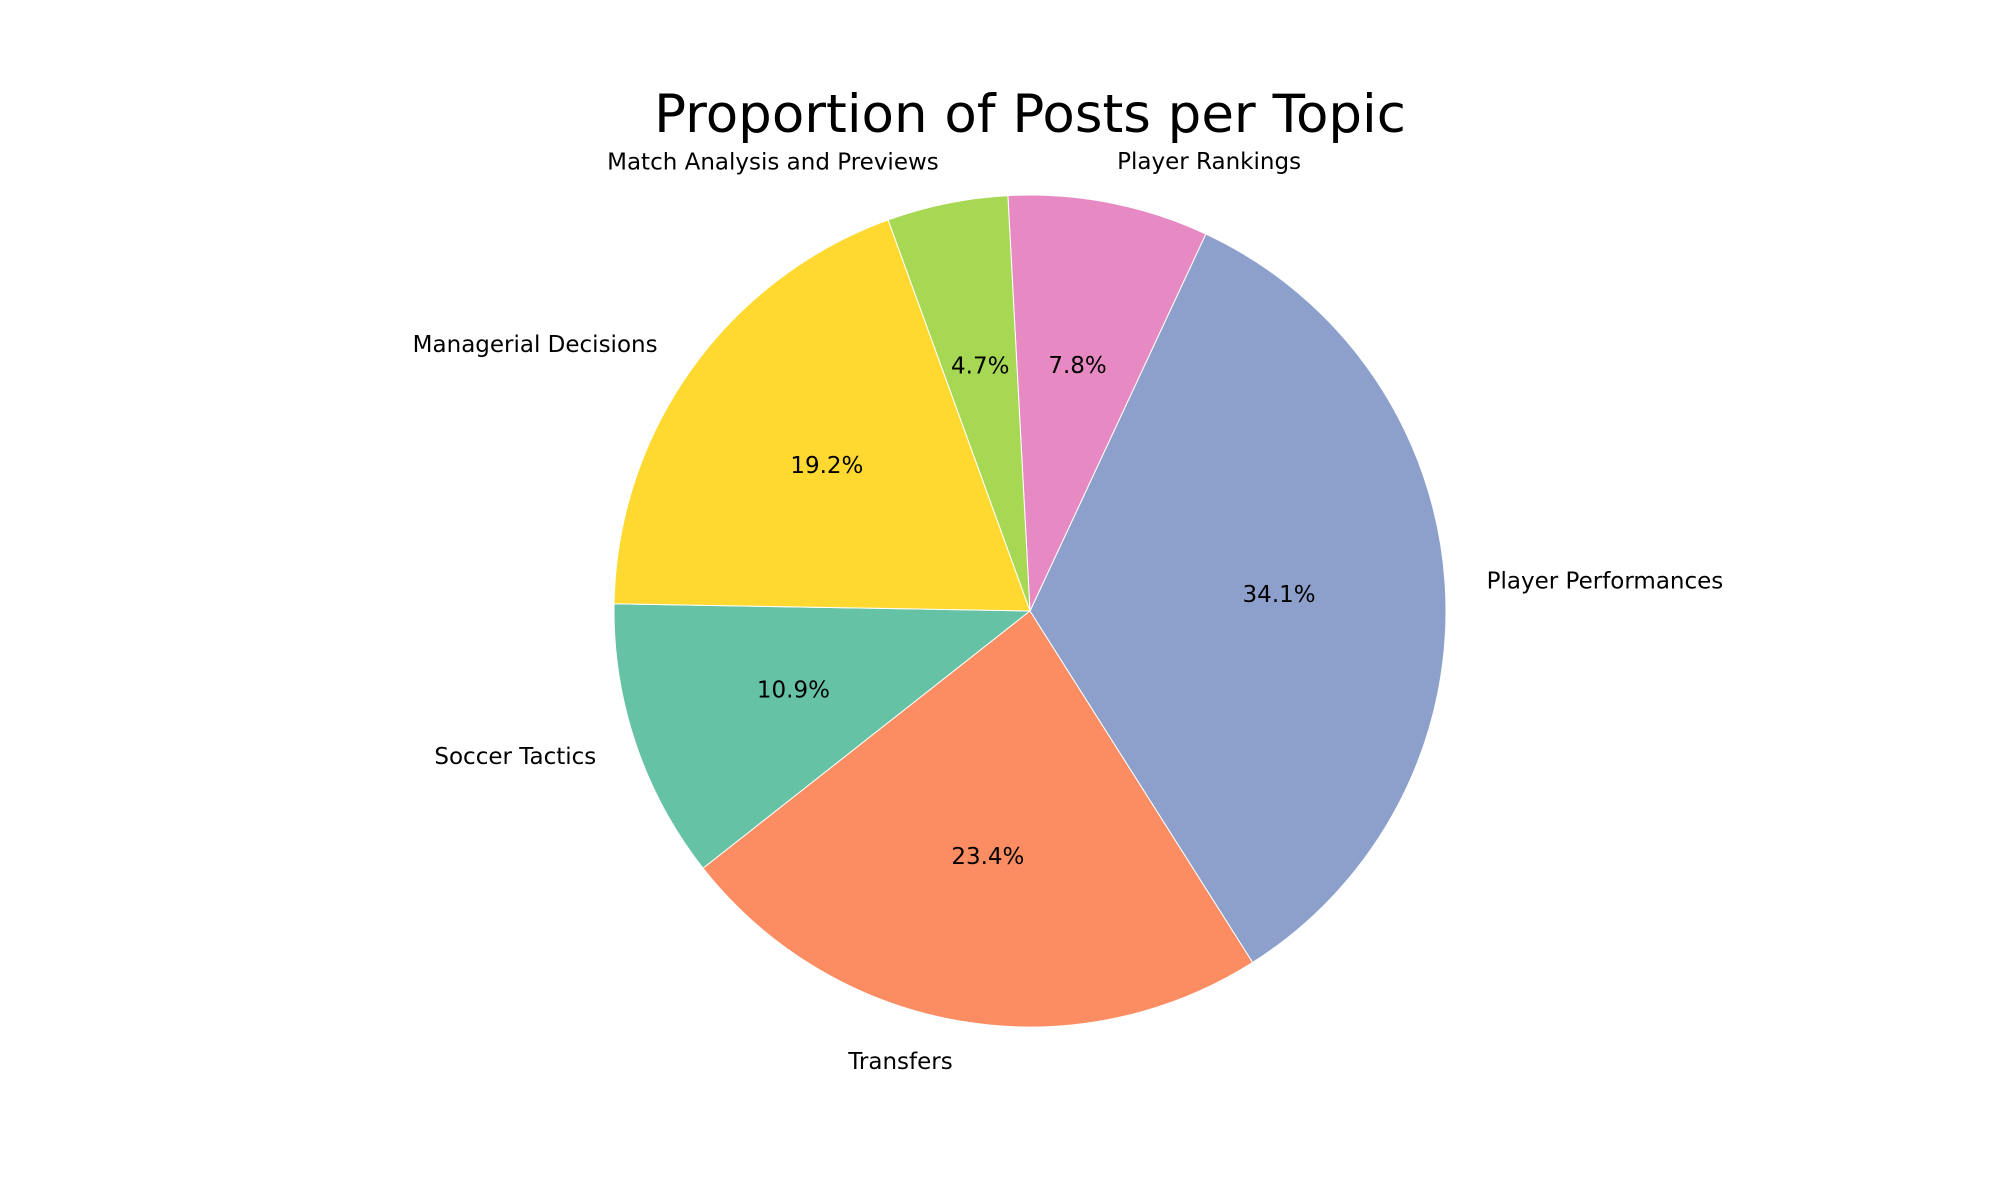 The height and width of the screenshot is (1200, 2000). Describe the element at coordinates (1077, 366) in the screenshot. I see `pct-label-player-rankings: 7.8%` at that location.